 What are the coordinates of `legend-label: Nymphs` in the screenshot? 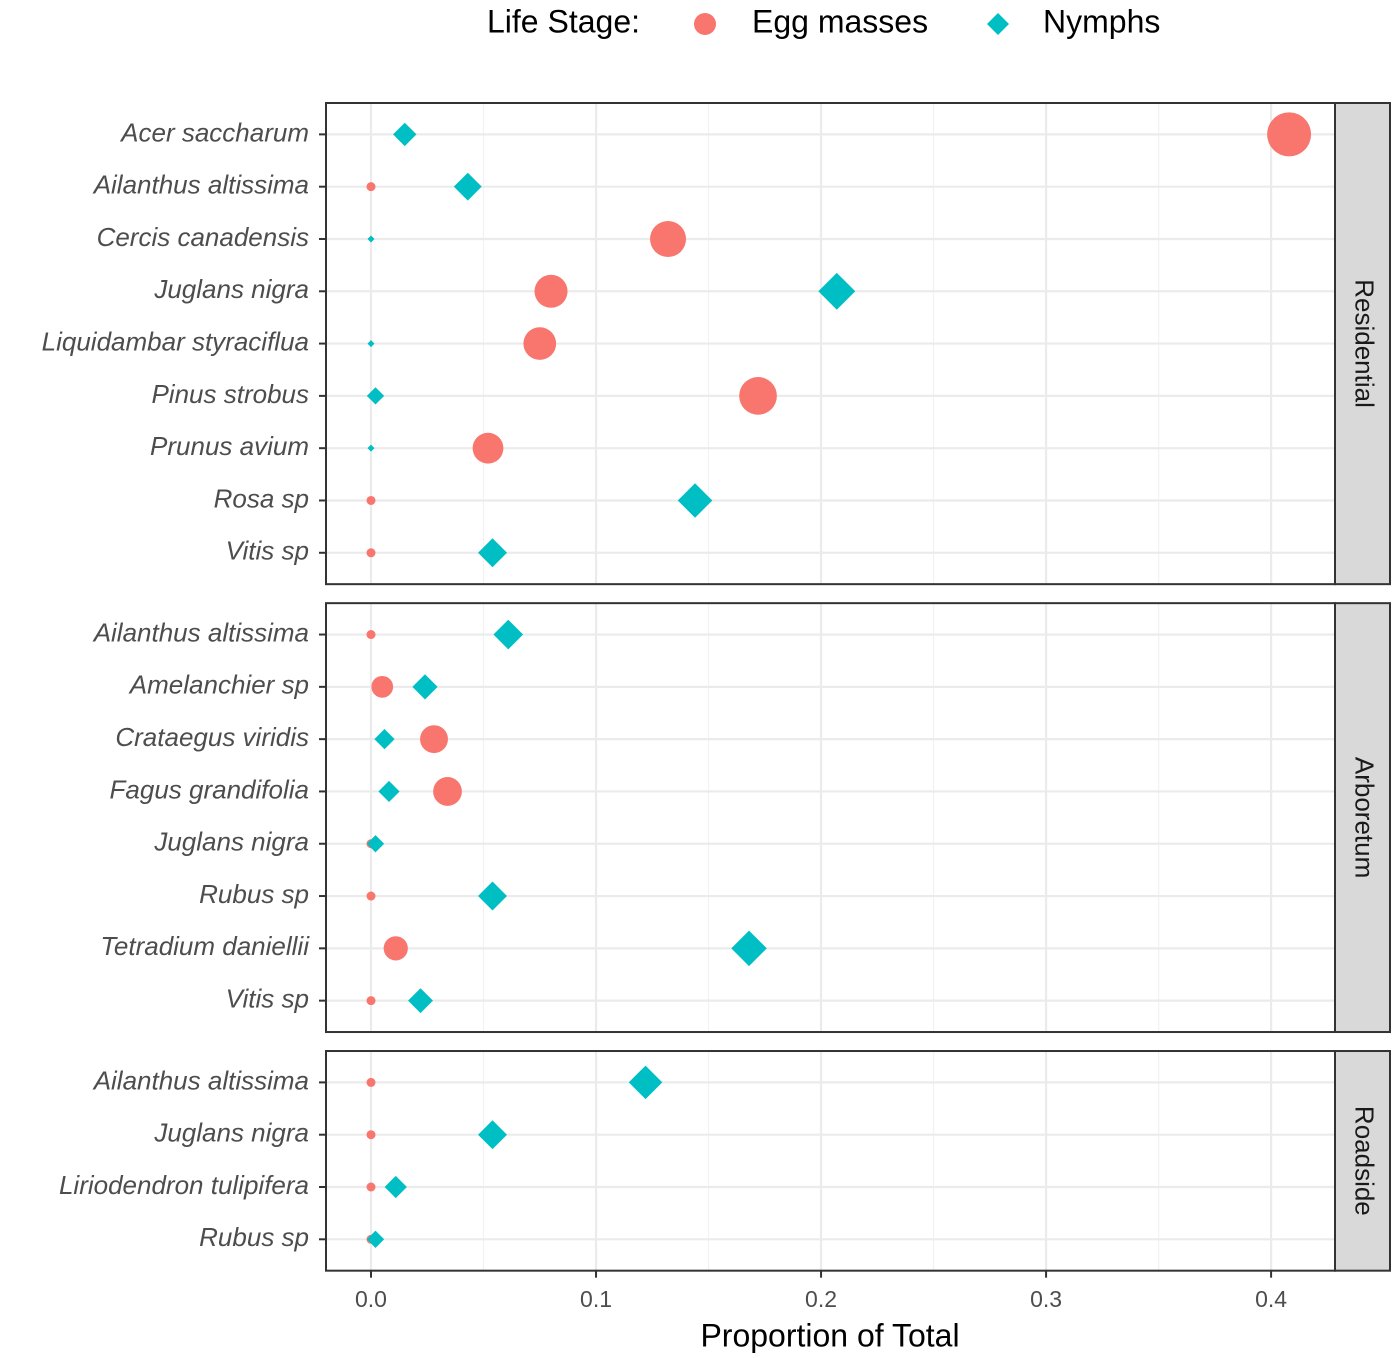 It's located at (1101, 21).